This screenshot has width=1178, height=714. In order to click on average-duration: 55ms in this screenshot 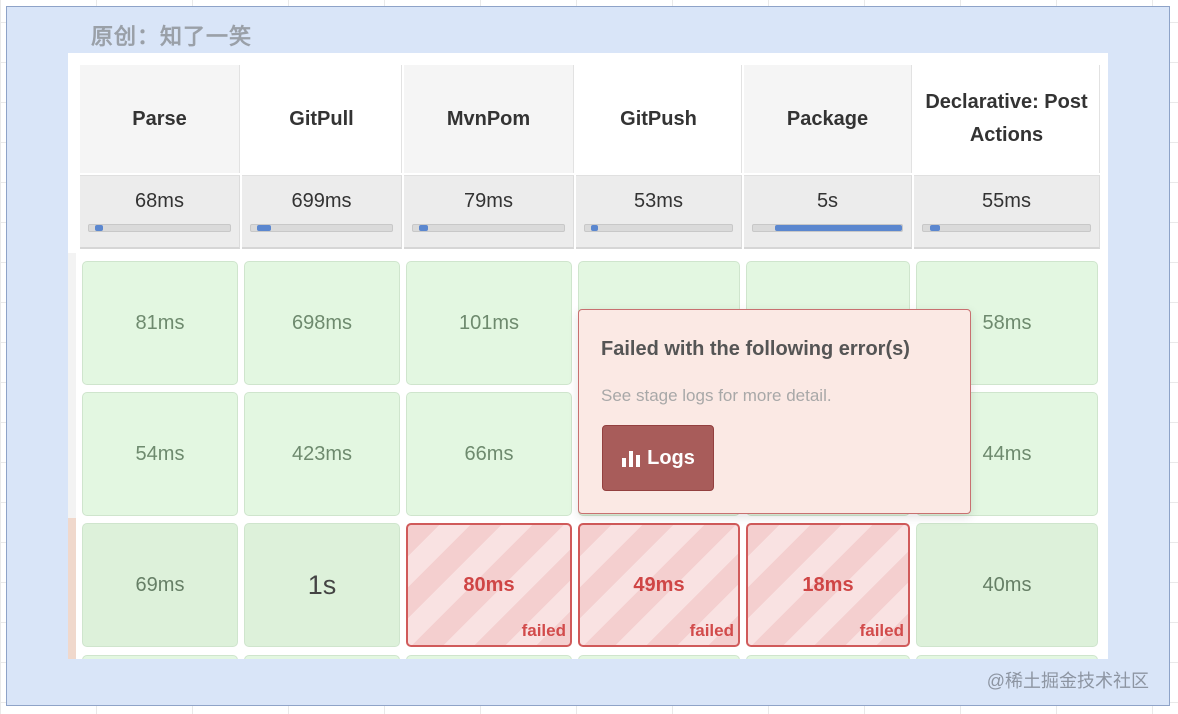, I will do `click(1006, 201)`.